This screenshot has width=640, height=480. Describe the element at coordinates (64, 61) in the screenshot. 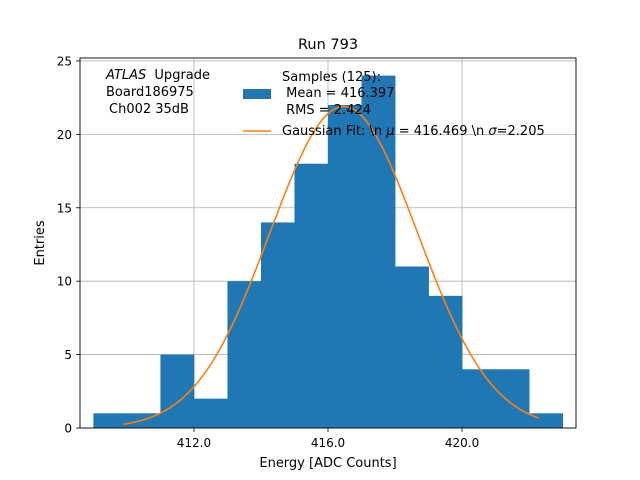

I see `y-tick-label-5: 25` at that location.